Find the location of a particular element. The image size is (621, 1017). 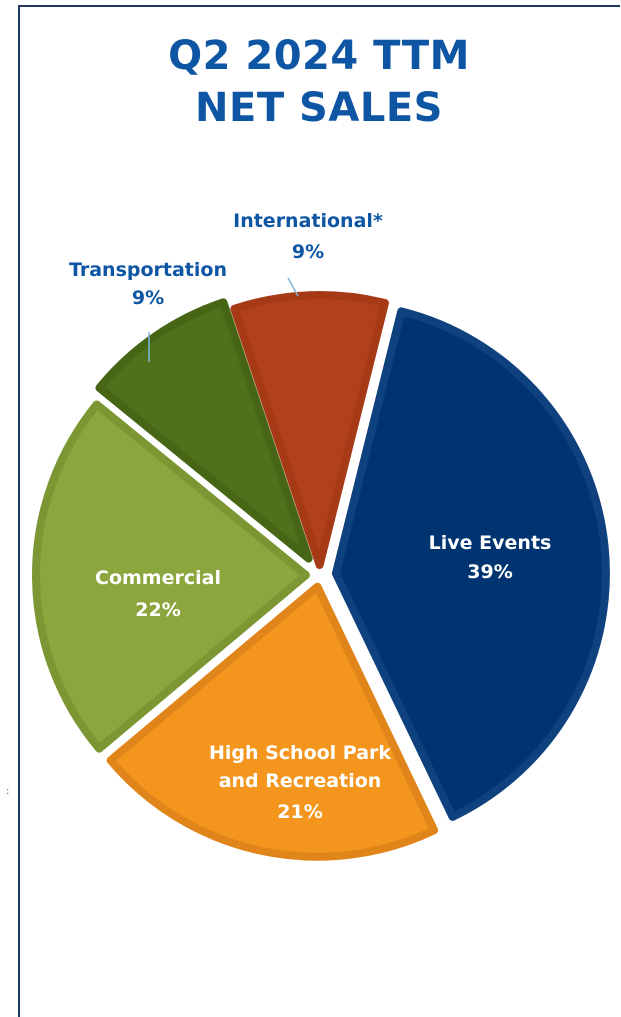

slice-label-transportation: Transportation is located at coordinates (148, 270).